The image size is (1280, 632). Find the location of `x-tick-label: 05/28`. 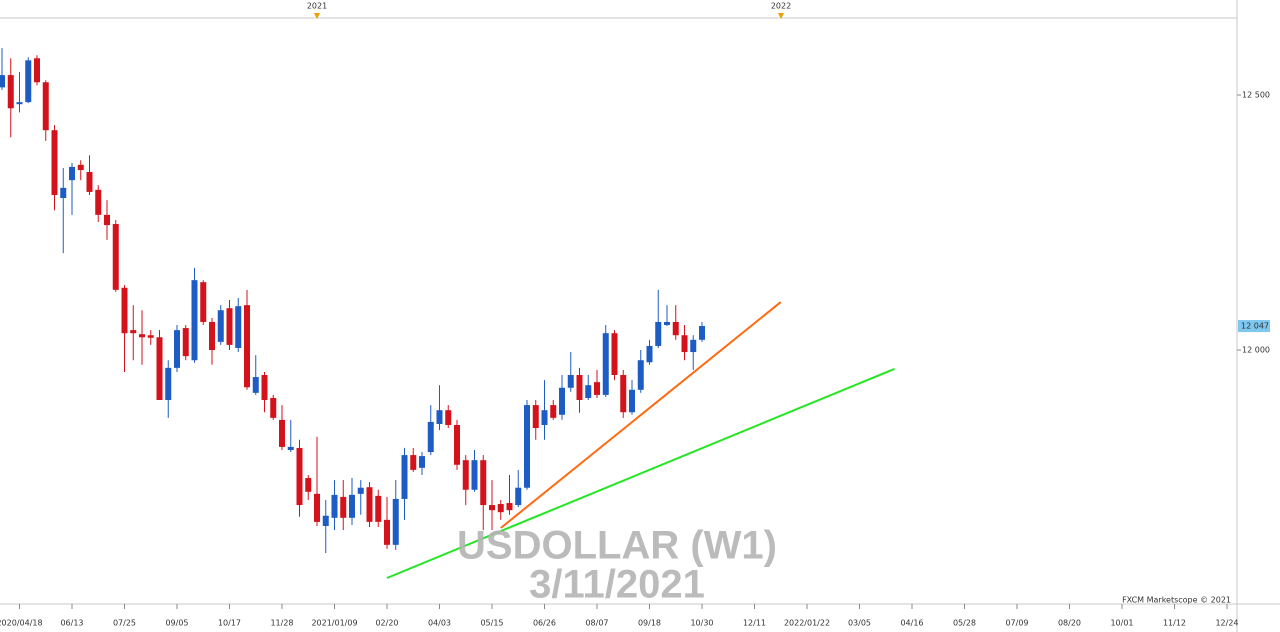

x-tick-label: 05/28 is located at coordinates (964, 623).